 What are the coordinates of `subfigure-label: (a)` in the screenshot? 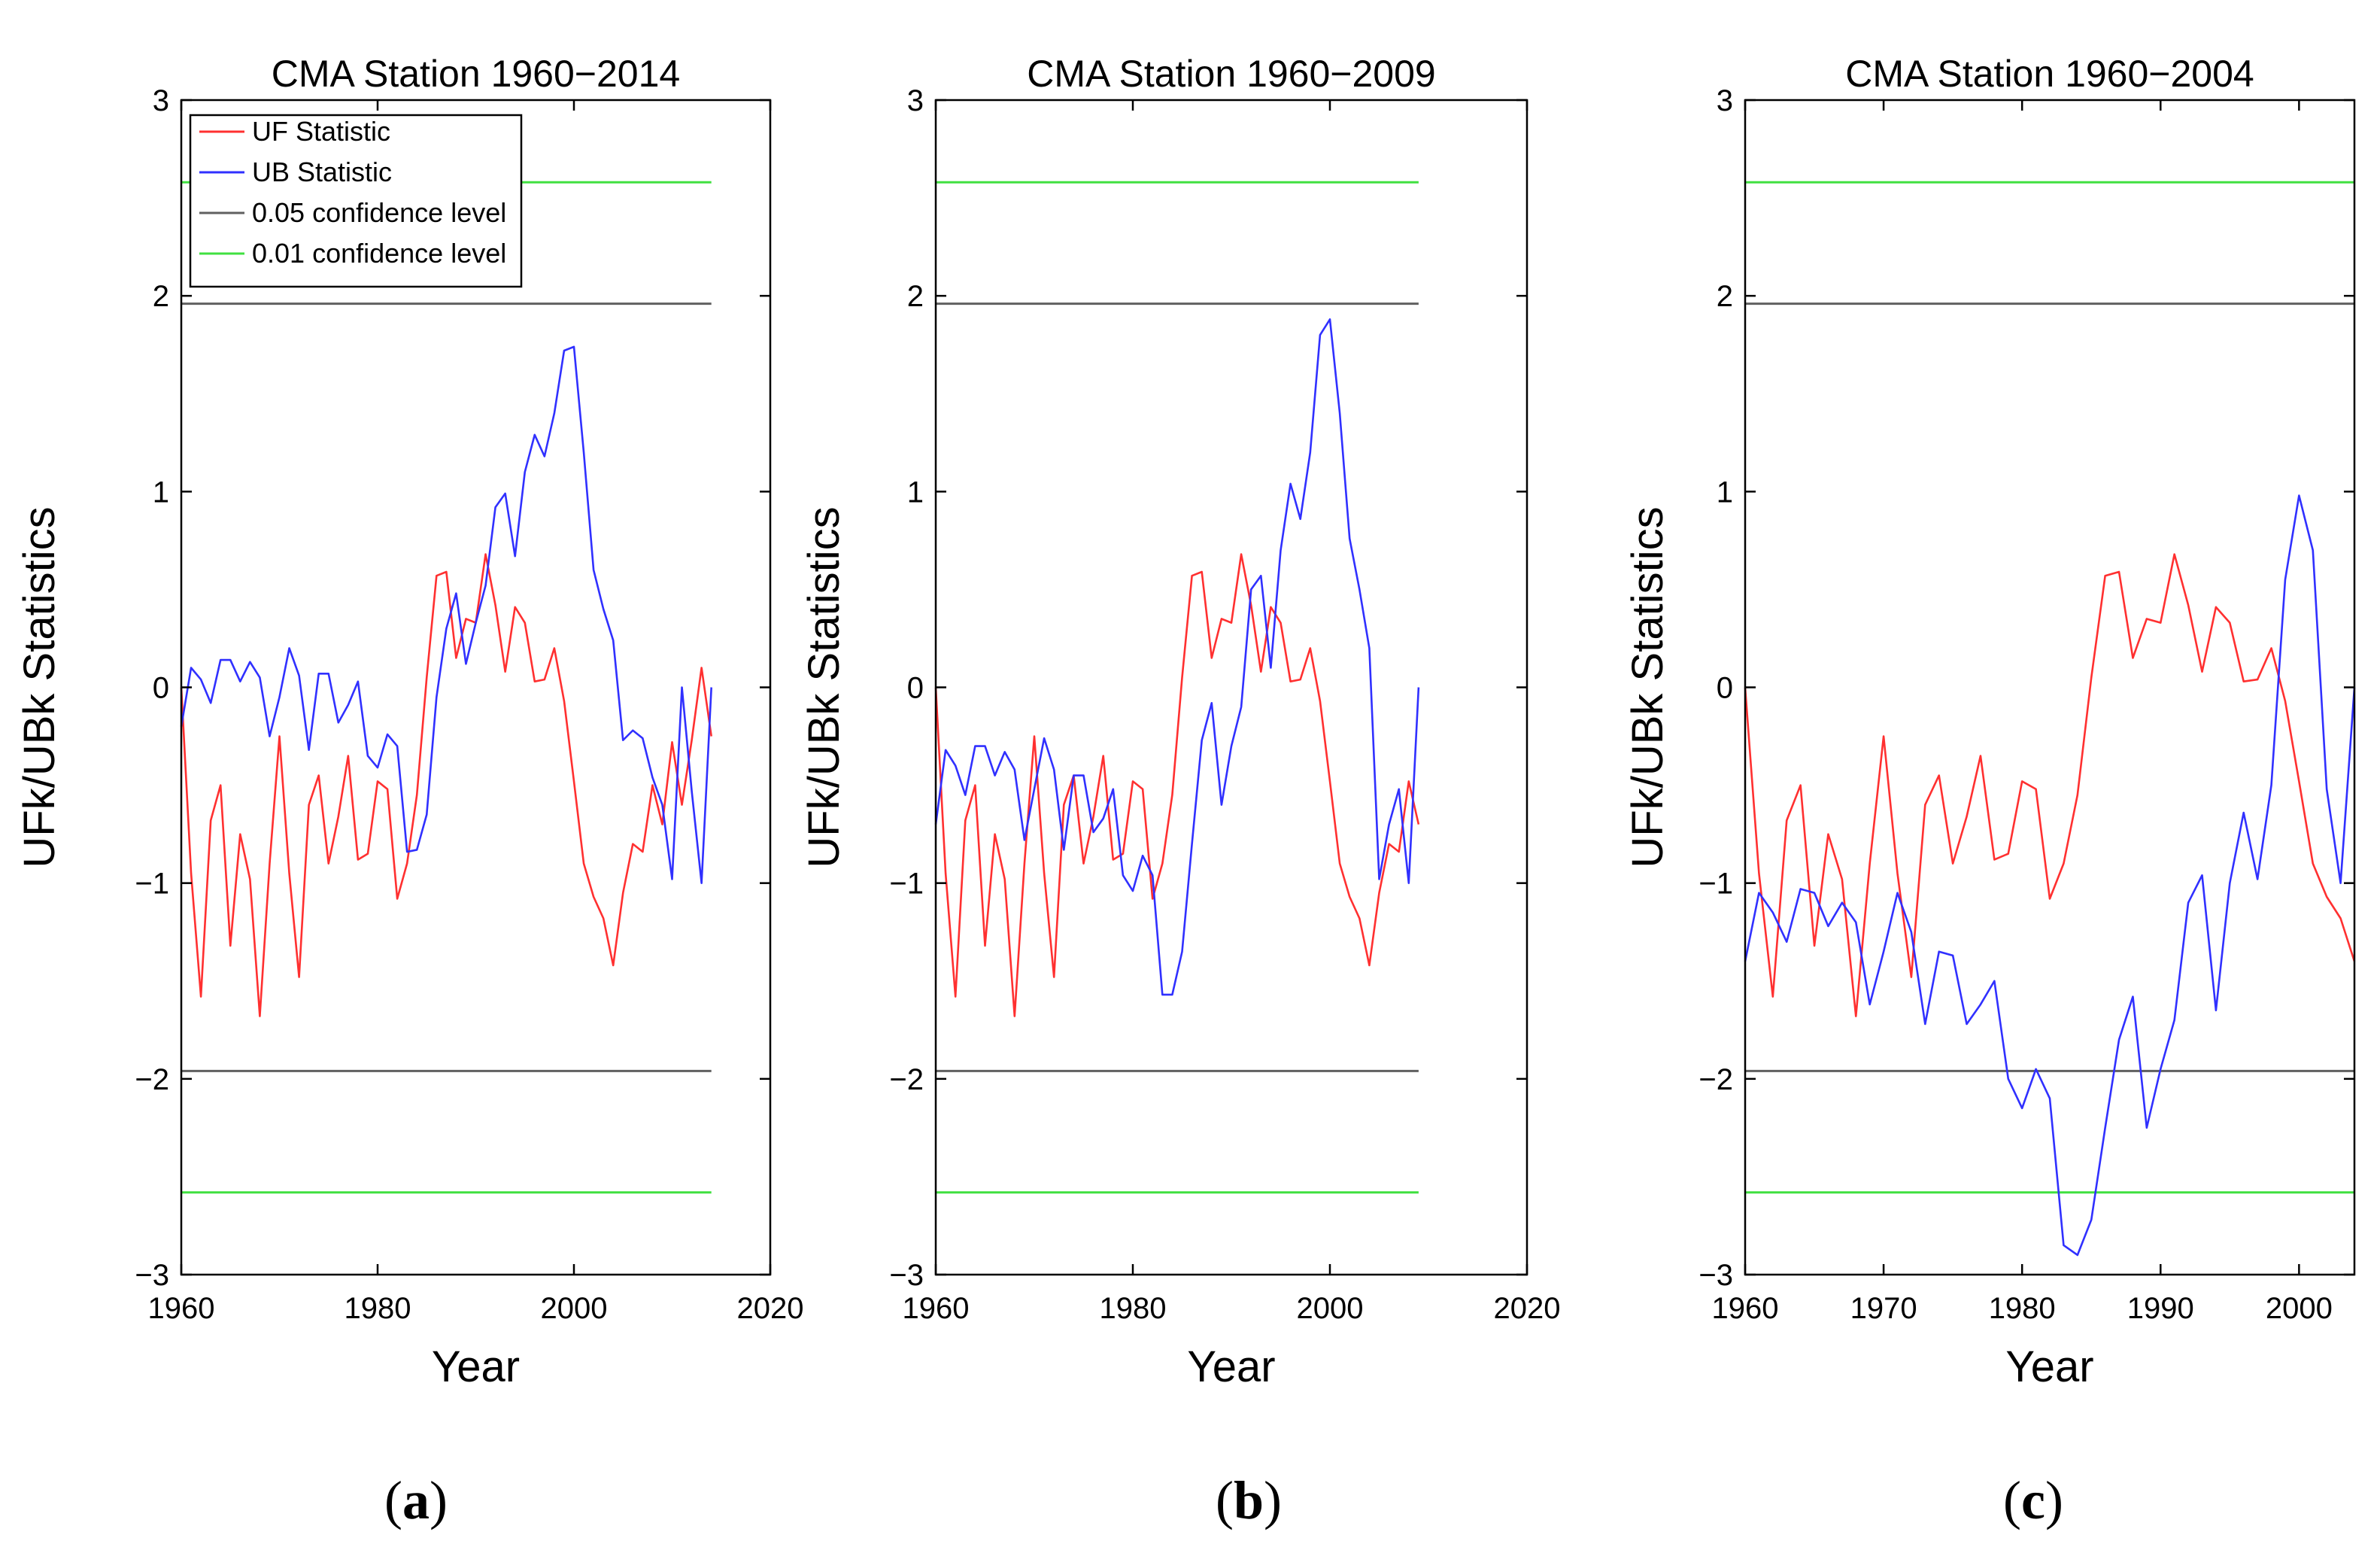 It's located at (416, 1500).